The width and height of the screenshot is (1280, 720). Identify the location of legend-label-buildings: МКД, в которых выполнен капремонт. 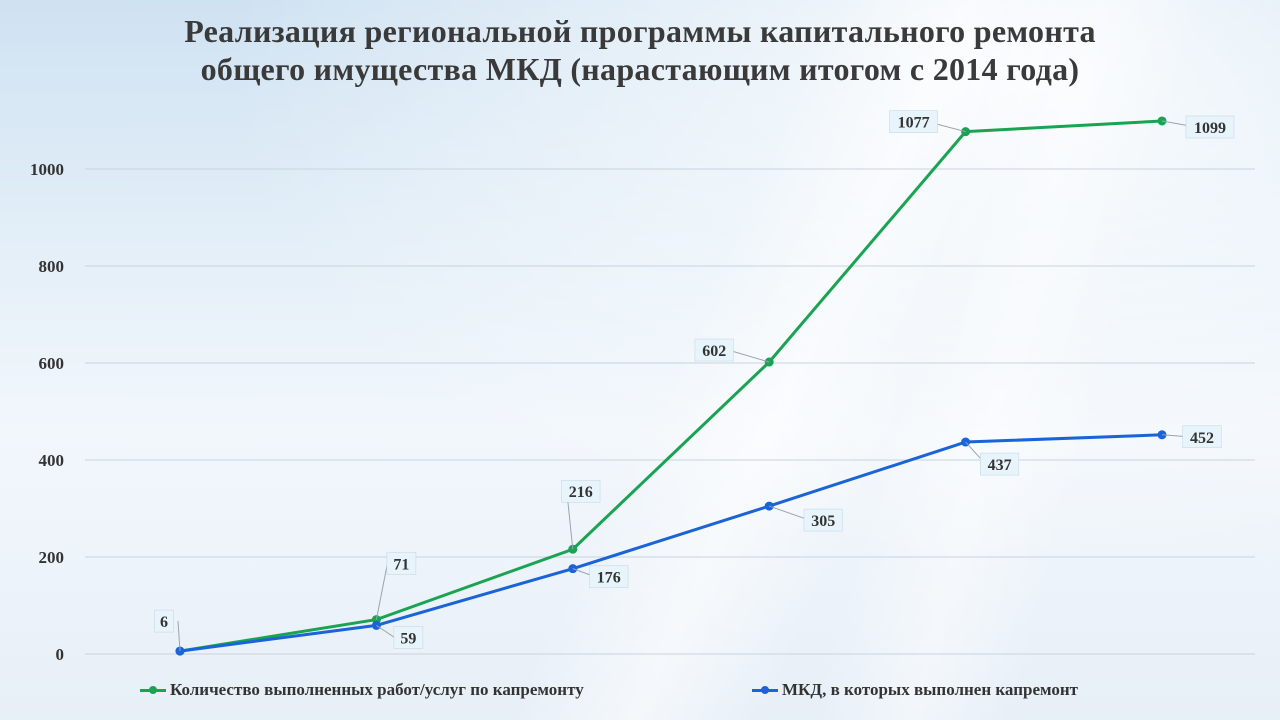
(930, 689).